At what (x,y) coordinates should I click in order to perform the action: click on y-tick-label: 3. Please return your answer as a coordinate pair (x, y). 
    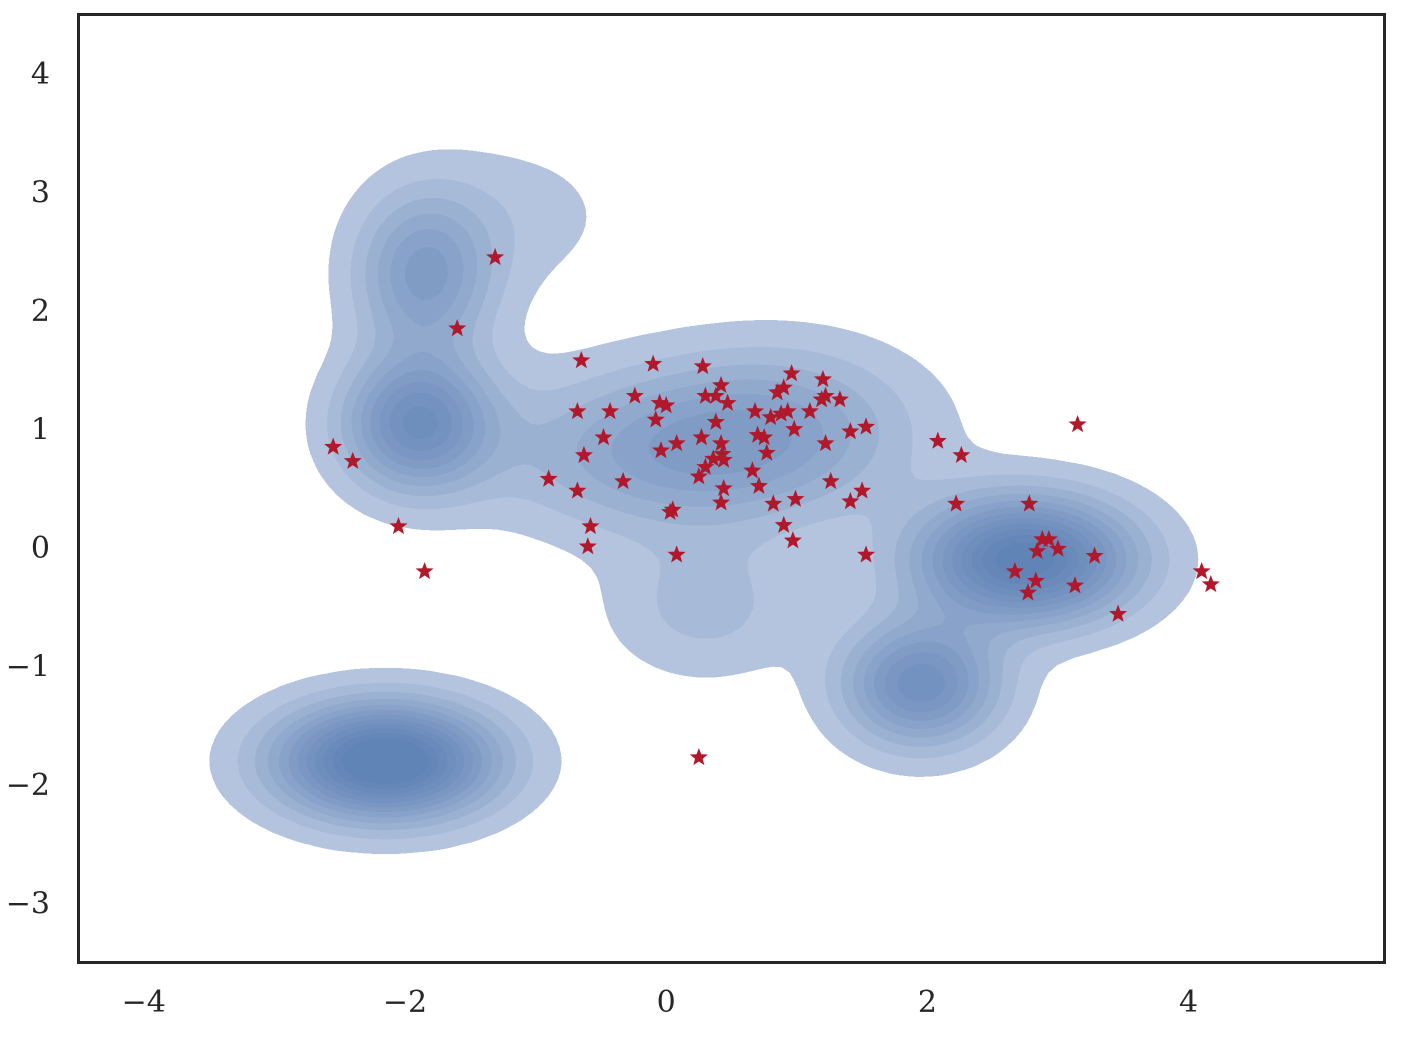
    Looking at the image, I should click on (40, 192).